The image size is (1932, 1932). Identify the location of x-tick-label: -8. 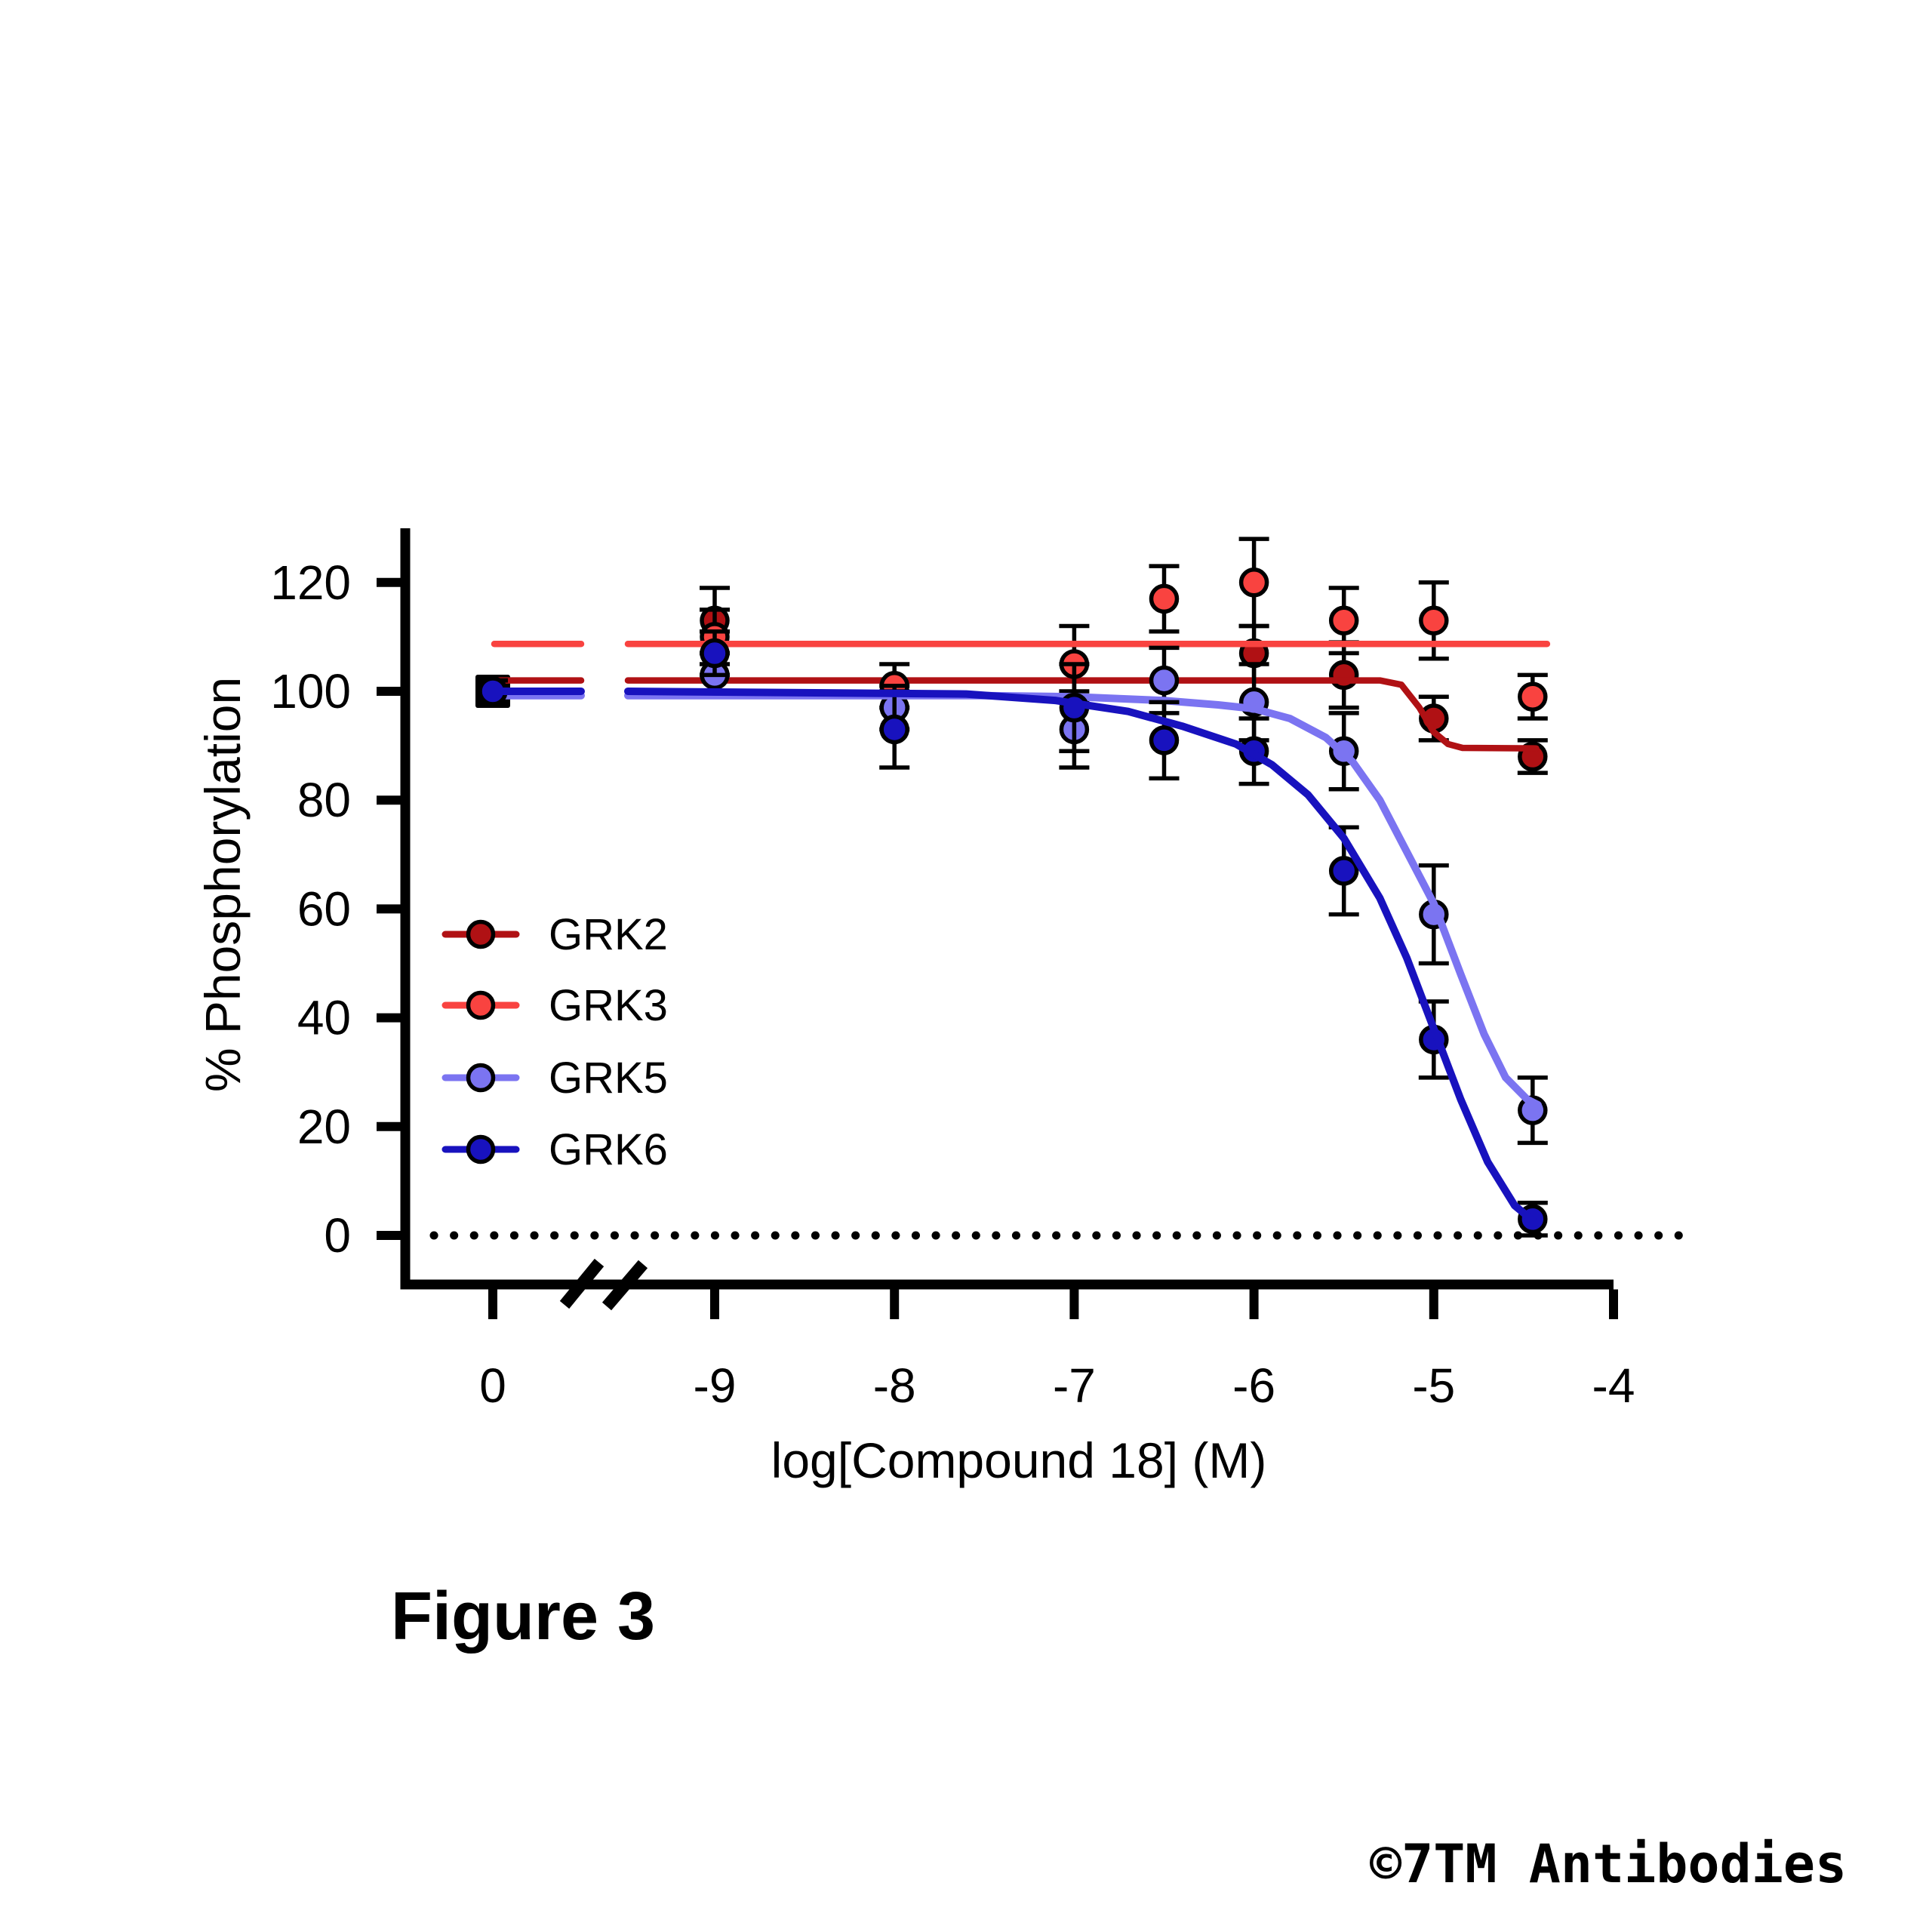
(894, 1385).